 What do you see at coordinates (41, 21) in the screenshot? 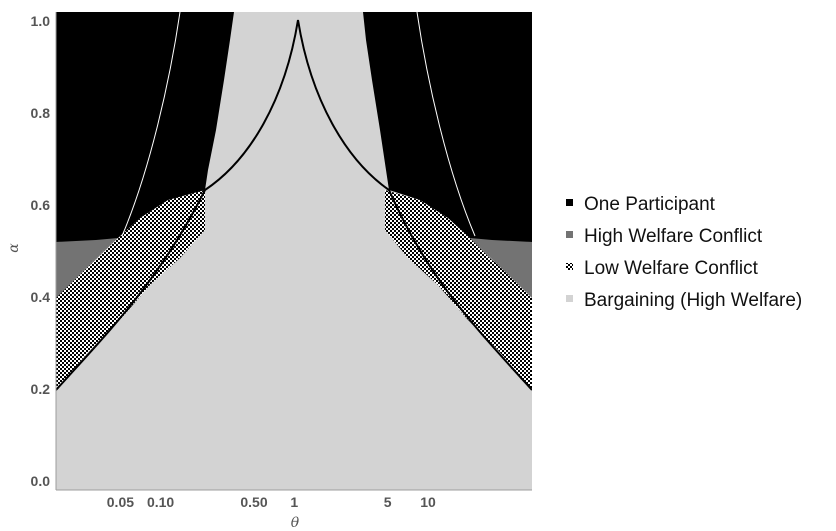
I see `y-tick-label: 1.0` at bounding box center [41, 21].